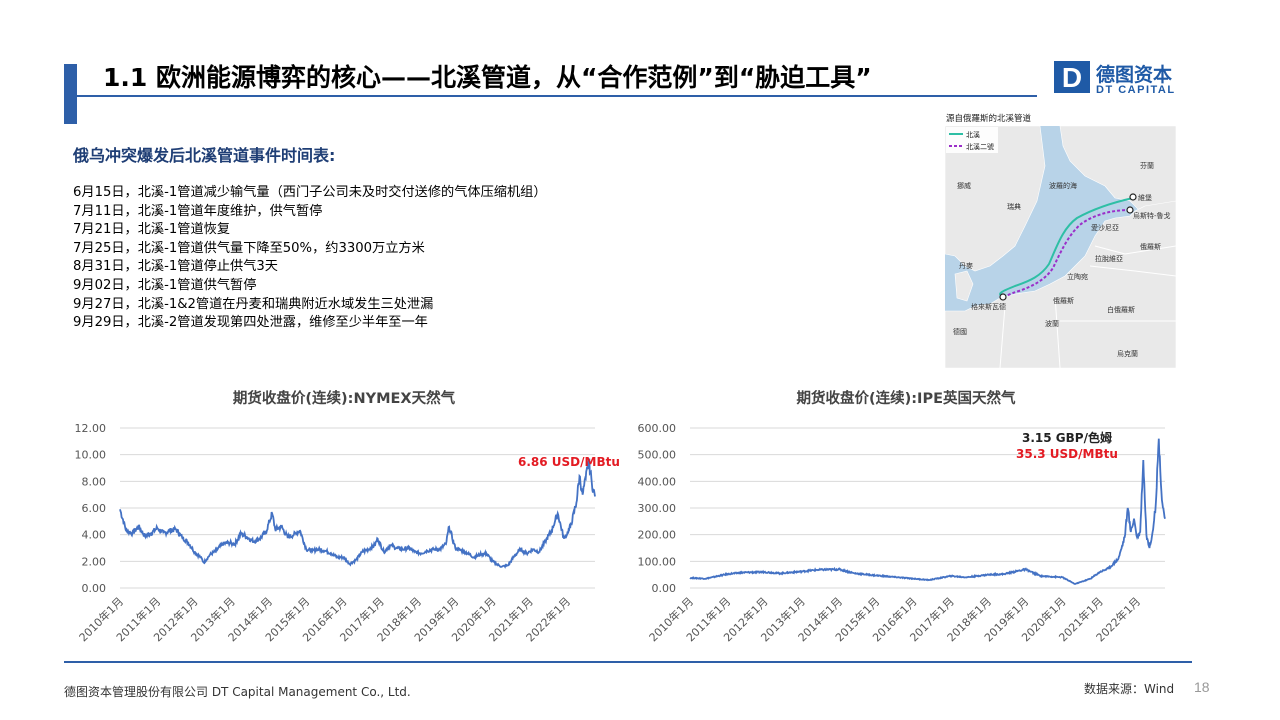 The image size is (1280, 720). Describe the element at coordinates (569, 462) in the screenshot. I see `chart-annotation: 6.86 USD/MBtu` at that location.